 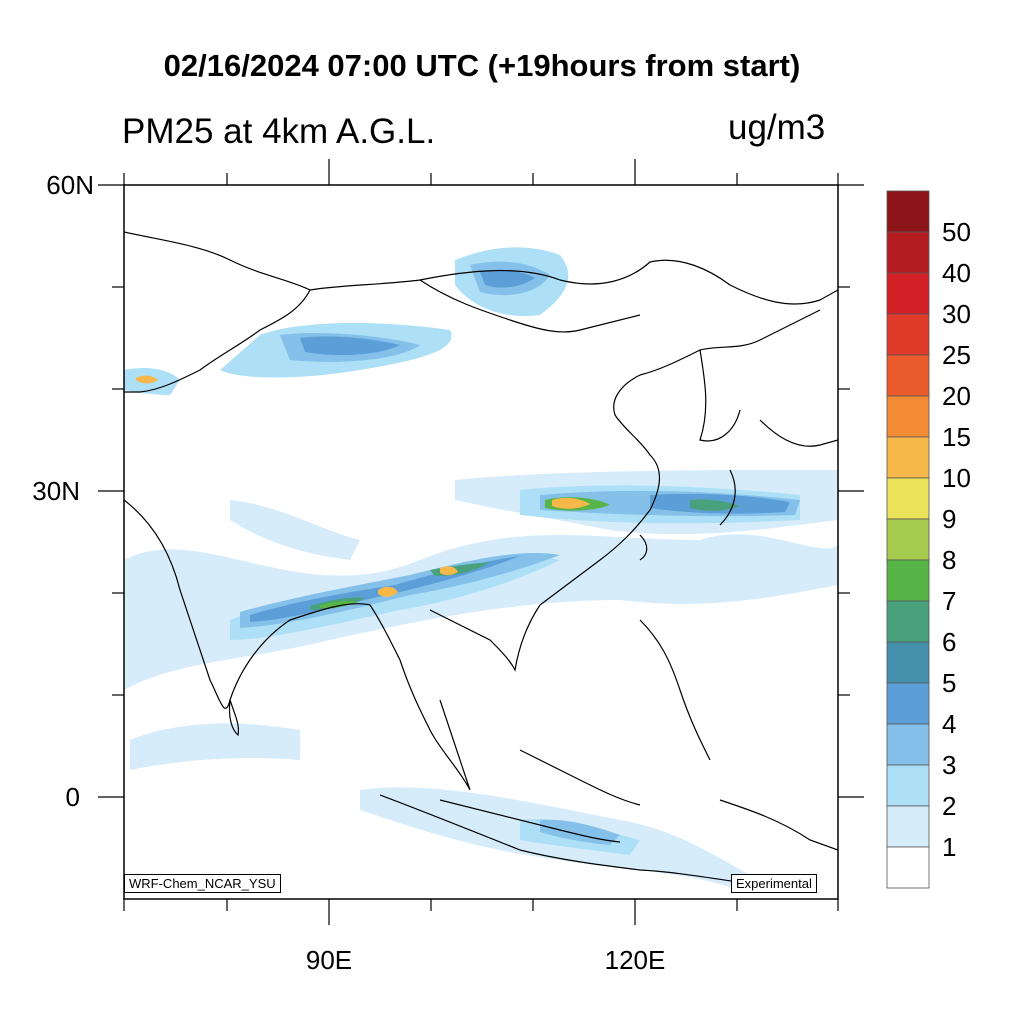 What do you see at coordinates (949, 683) in the screenshot?
I see `colorbar-level-label: 5` at bounding box center [949, 683].